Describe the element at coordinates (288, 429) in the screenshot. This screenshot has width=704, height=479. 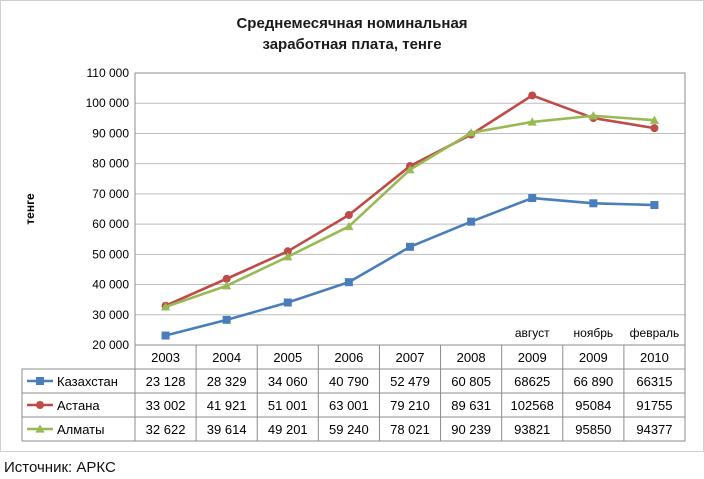
I see `table-cell: 49 201` at that location.